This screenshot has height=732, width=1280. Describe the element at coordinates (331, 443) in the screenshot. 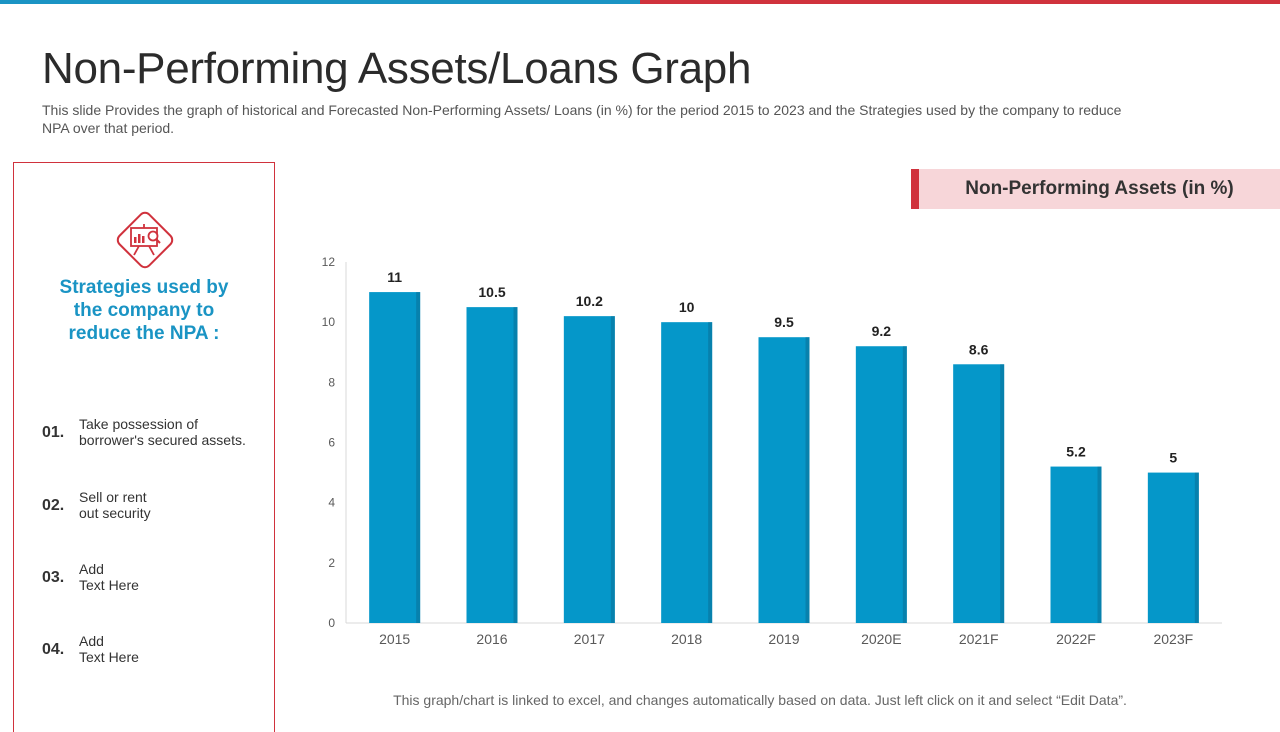

I see `y-tick-label: 6` at that location.